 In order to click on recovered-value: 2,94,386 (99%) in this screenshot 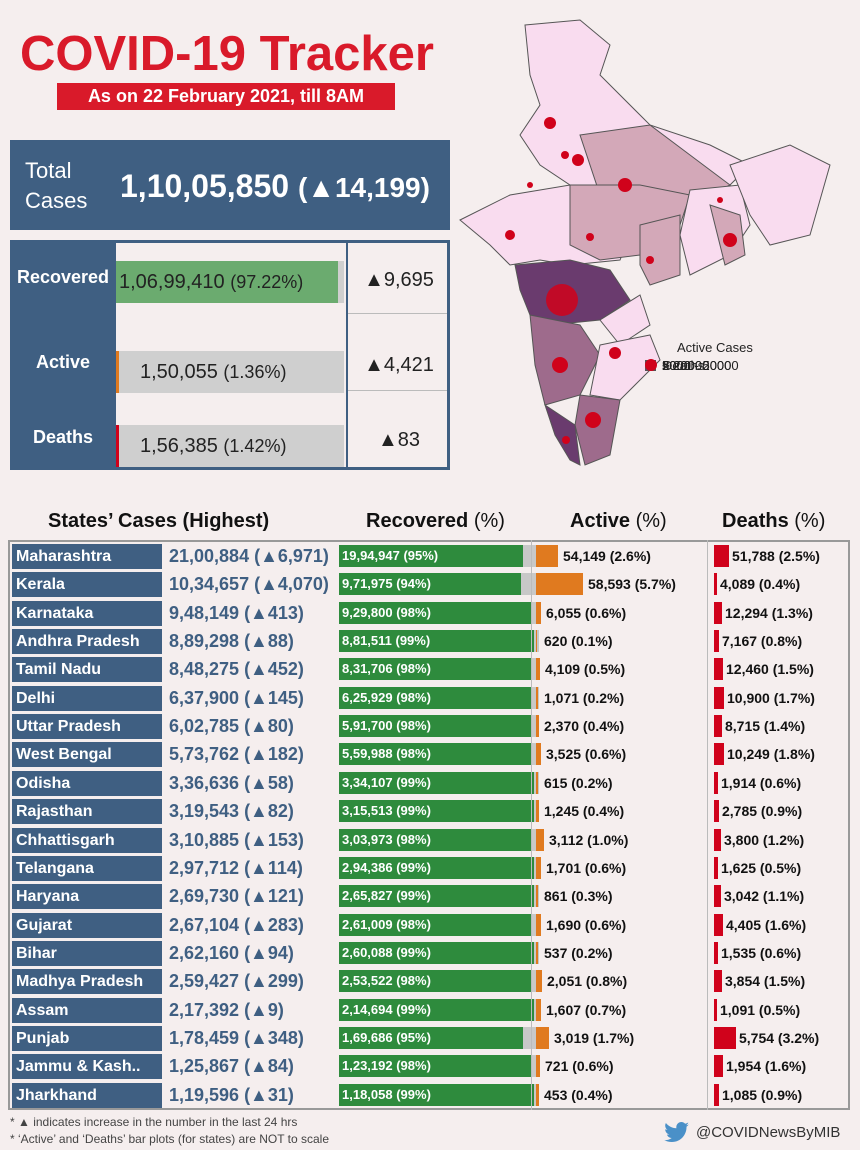, I will do `click(436, 867)`.